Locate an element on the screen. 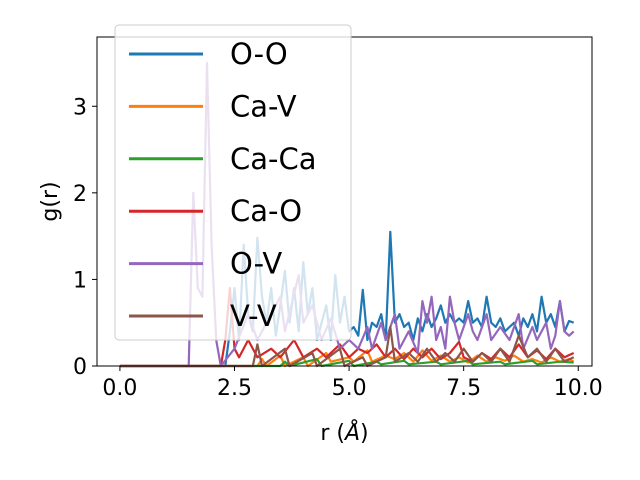 Image resolution: width=640 pixels, height=480 pixels. legend-label-ca-ca: Ca-Ca is located at coordinates (273, 159).